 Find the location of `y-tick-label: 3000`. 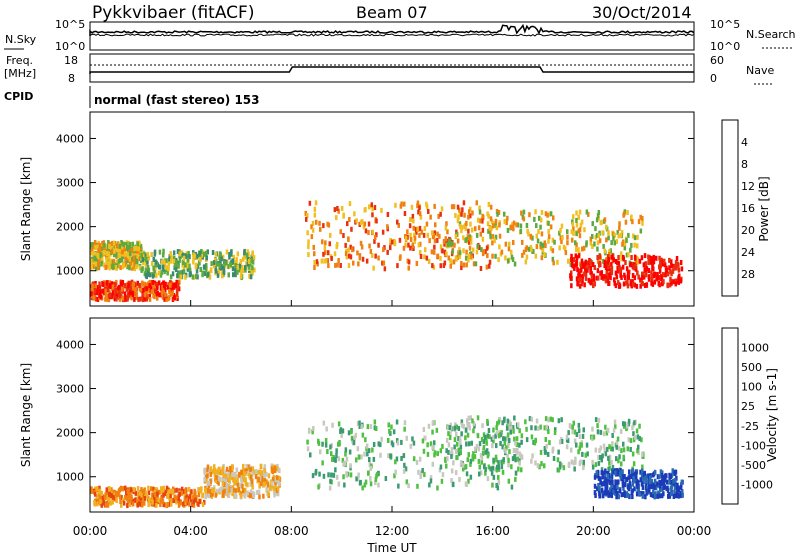

y-tick-label: 3000 is located at coordinates (70, 183).